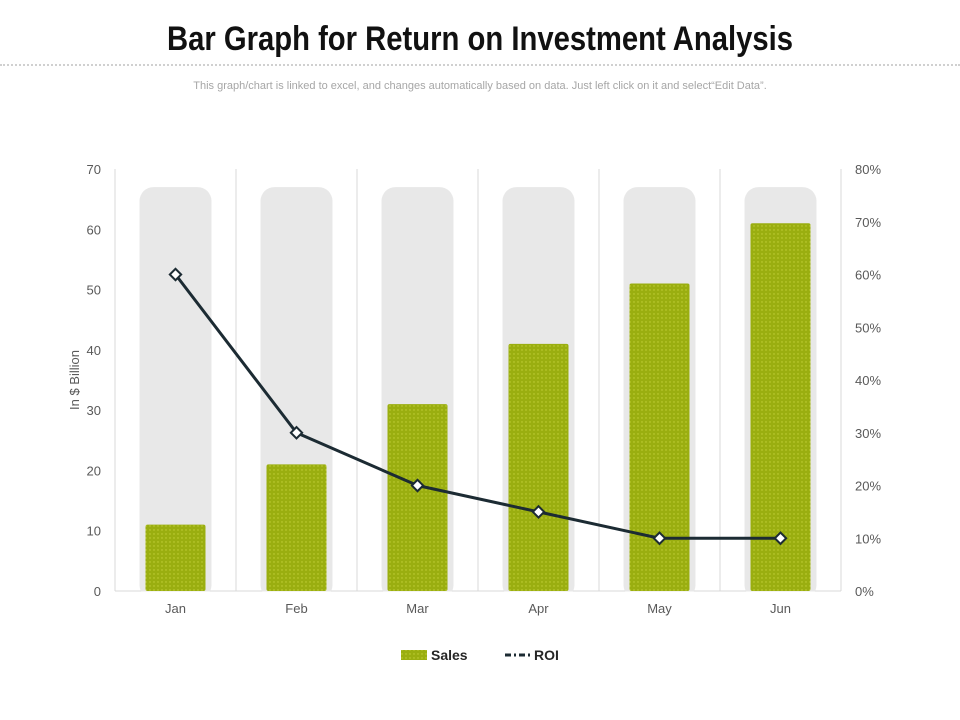 Image resolution: width=960 pixels, height=720 pixels. Describe the element at coordinates (74, 380) in the screenshot. I see `y-axis-label: In $ Billion` at that location.